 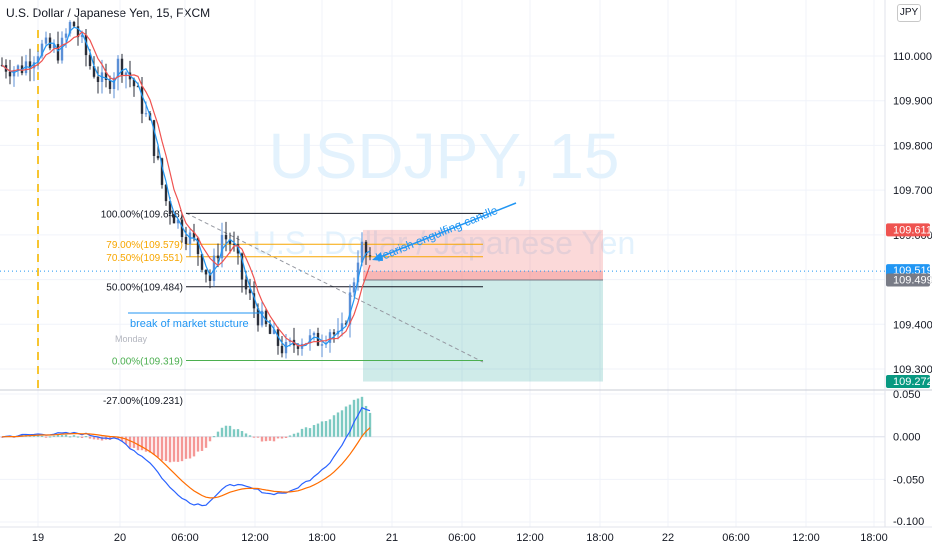 What do you see at coordinates (909, 13) in the screenshot?
I see `currency-button: JPY` at bounding box center [909, 13].